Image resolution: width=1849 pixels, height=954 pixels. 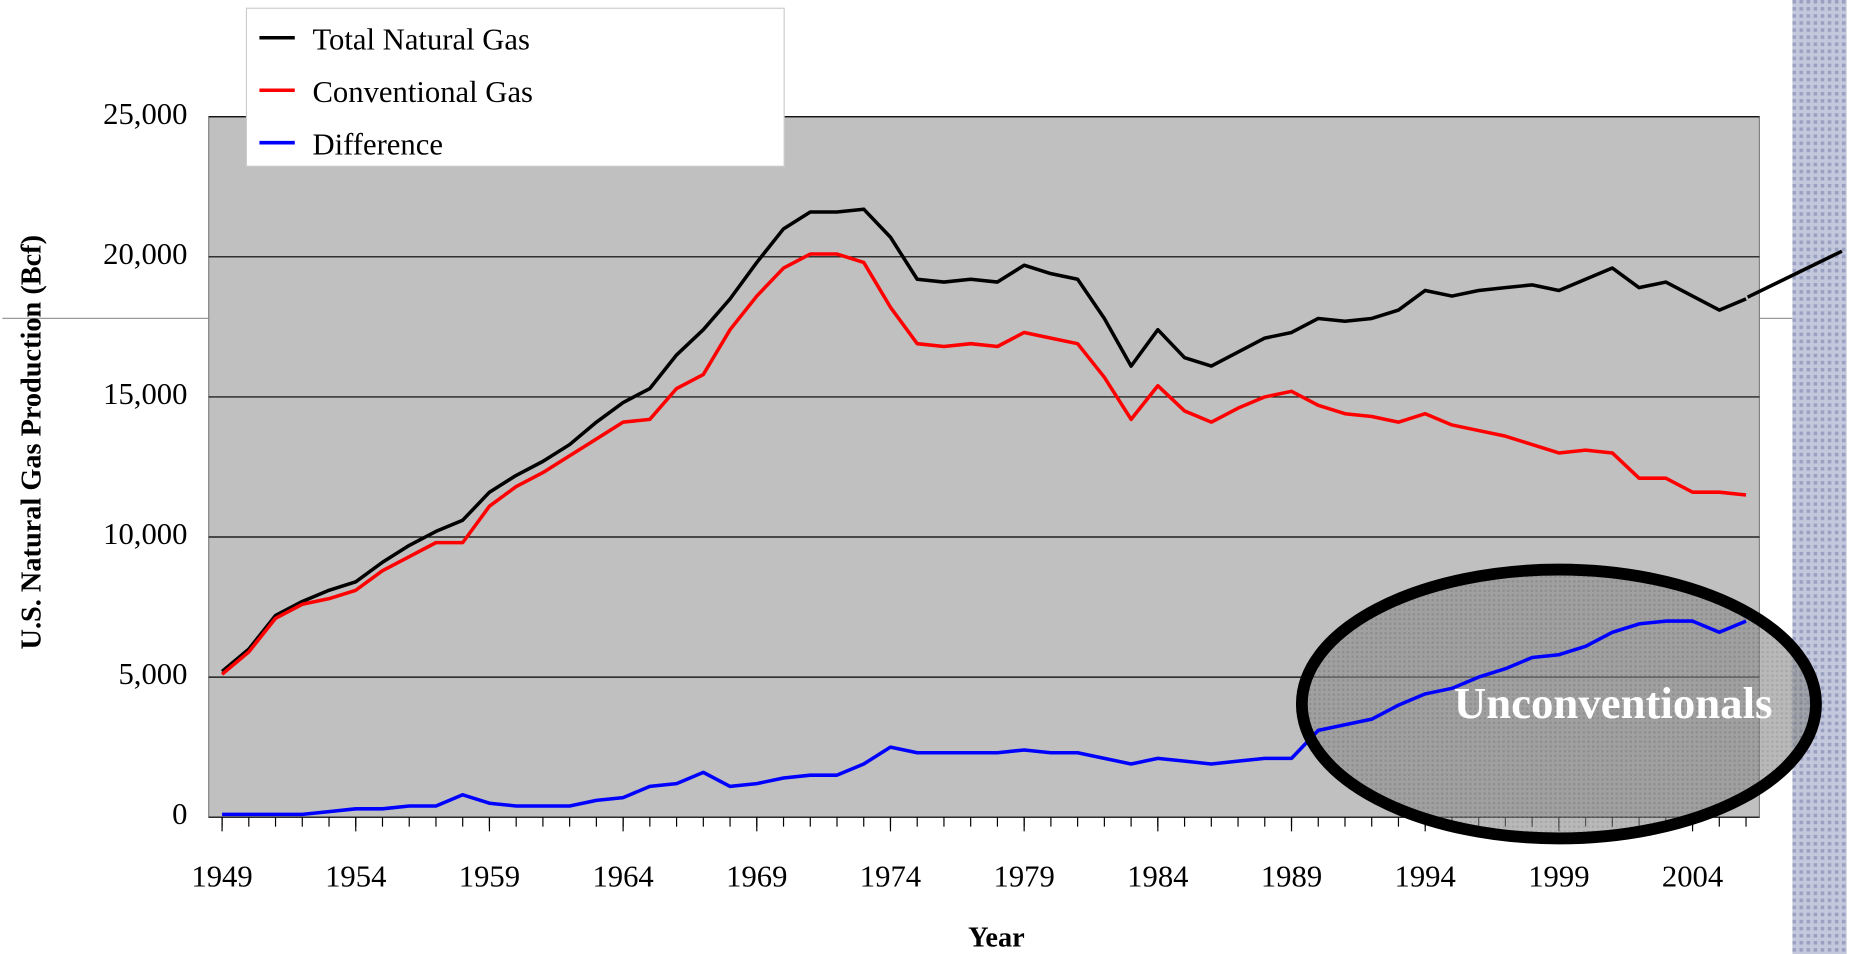 I want to click on annotation: Unconventionals, so click(x=1613, y=703).